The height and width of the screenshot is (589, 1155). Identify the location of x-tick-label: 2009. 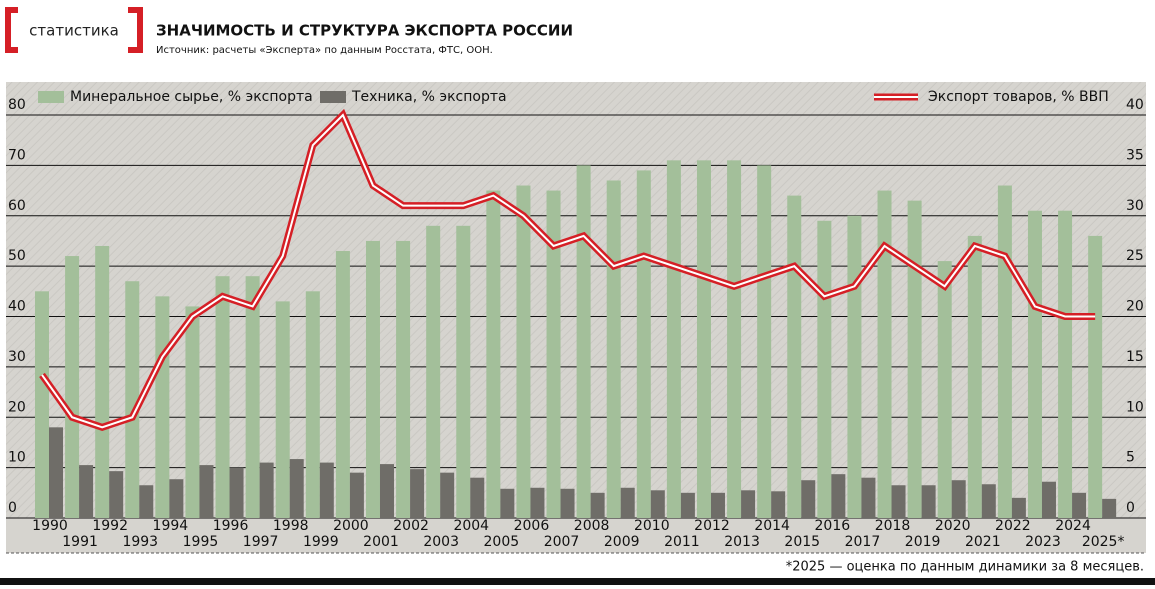
(622, 542).